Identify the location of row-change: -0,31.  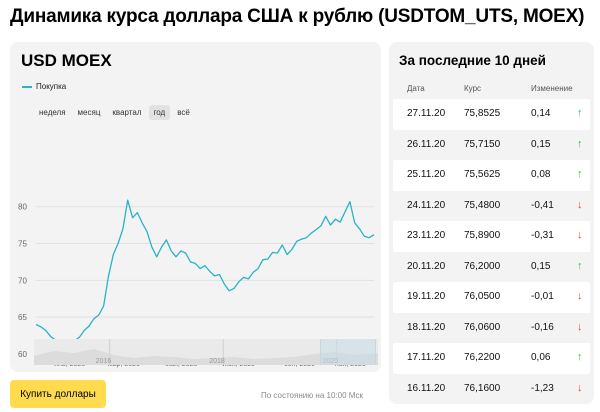
(542, 235).